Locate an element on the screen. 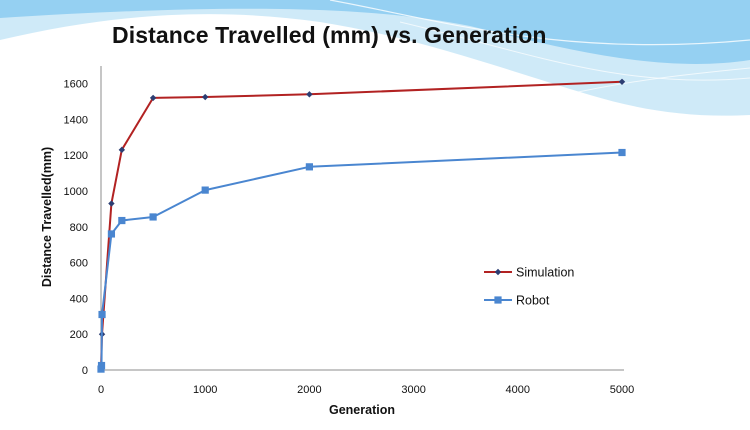 The height and width of the screenshot is (430, 750). x-tick-labels: 0 1000 2000 3000 4000 5000 is located at coordinates (366, 390).